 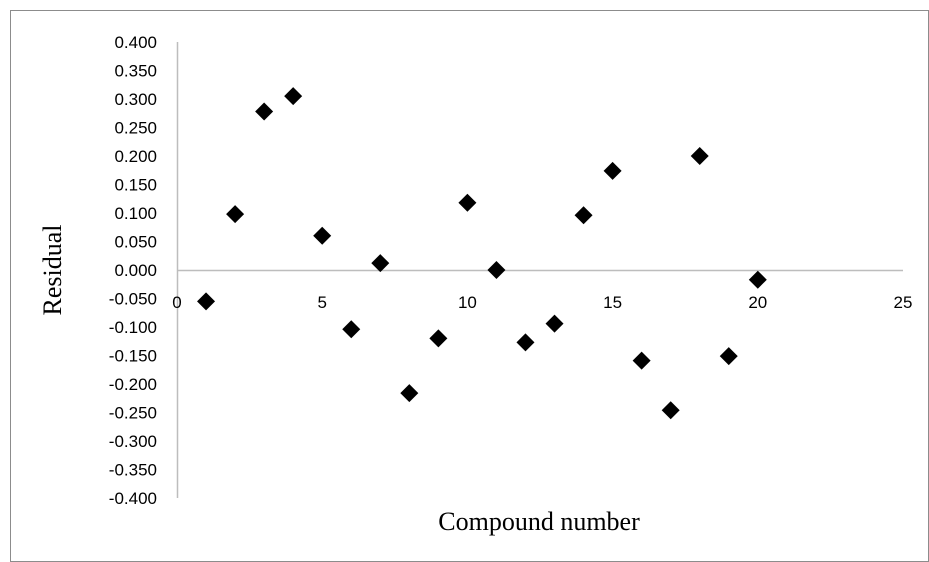 I want to click on y-tick-label: -0.100, so click(x=133, y=327).